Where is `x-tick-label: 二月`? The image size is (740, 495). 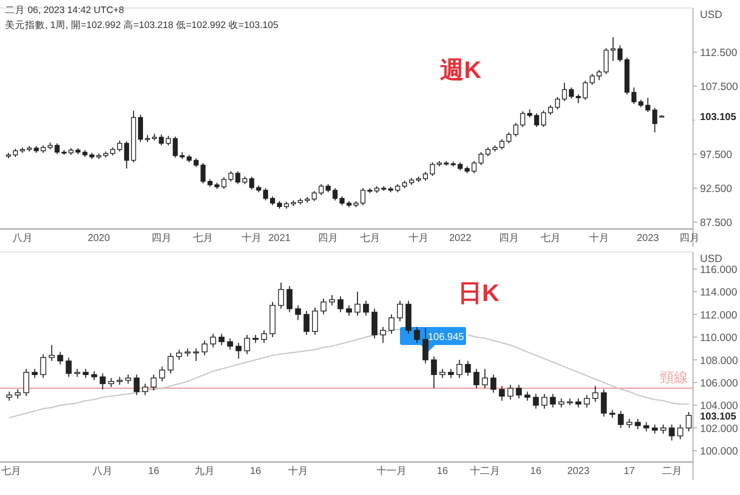 x-tick-label: 二月 is located at coordinates (672, 471).